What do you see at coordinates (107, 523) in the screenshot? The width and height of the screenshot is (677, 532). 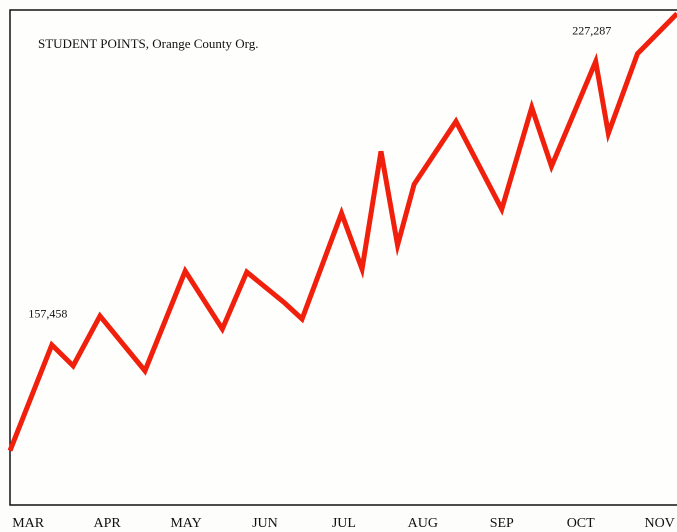 I see `x-tick-label: APR` at bounding box center [107, 523].